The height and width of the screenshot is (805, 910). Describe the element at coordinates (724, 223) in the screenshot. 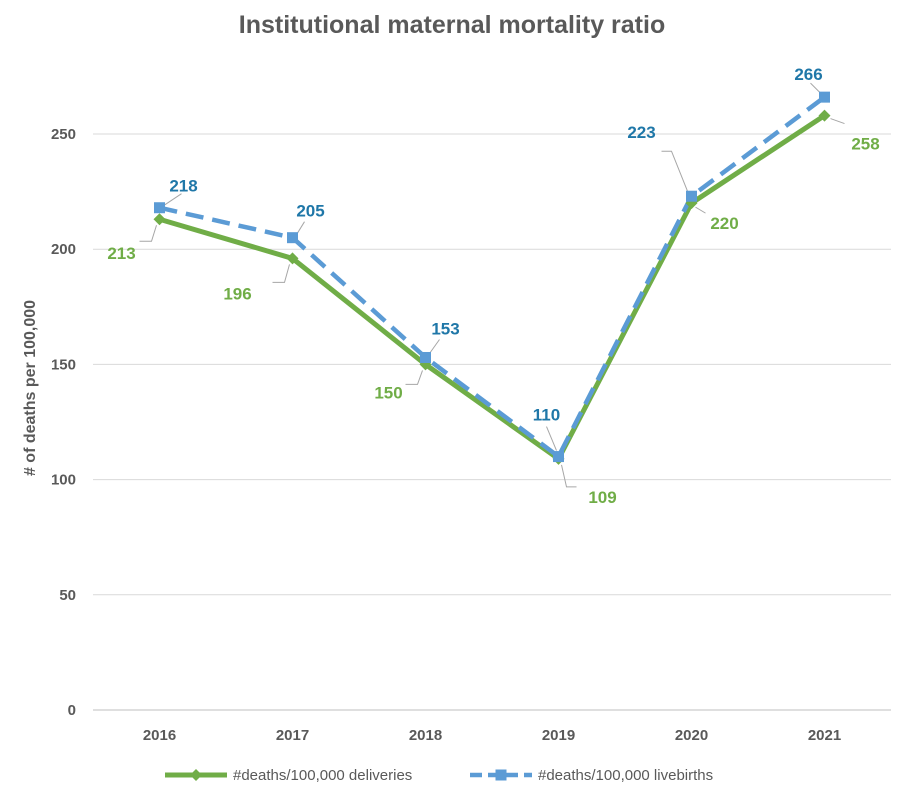

I see `data-label: 220` at that location.